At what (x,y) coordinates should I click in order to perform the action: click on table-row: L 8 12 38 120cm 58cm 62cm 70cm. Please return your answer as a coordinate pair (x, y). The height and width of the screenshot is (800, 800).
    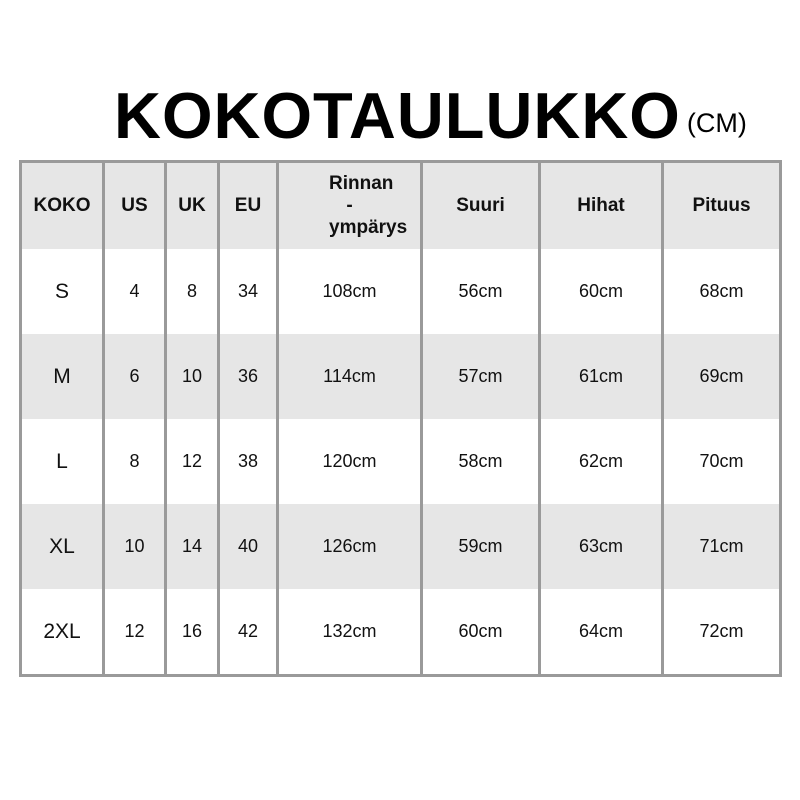
    Looking at the image, I should click on (400, 461).